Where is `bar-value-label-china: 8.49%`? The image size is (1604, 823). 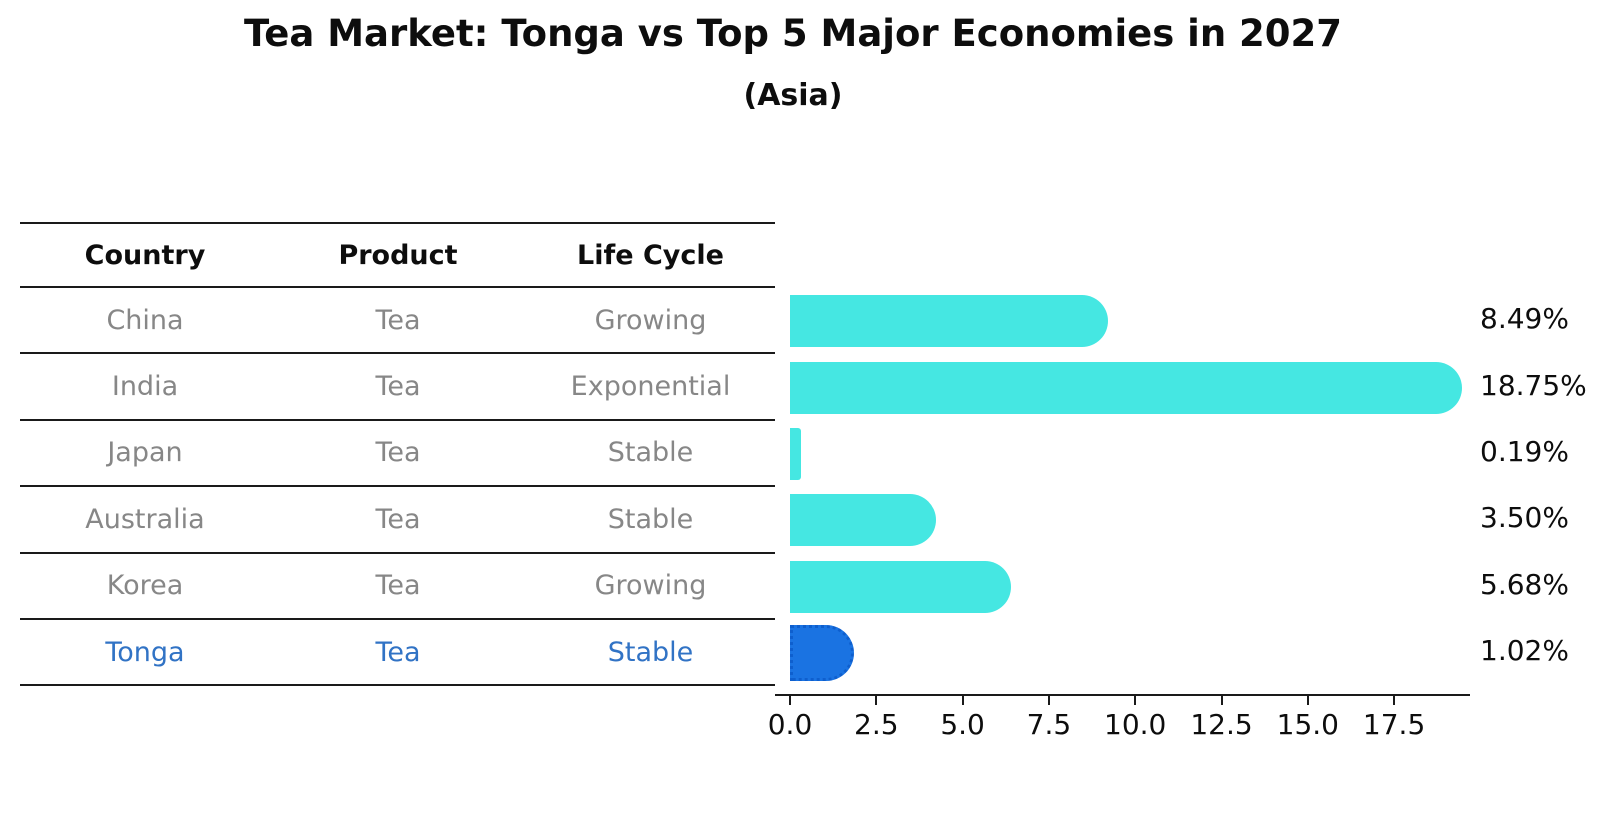 bar-value-label-china: 8.49% is located at coordinates (1524, 319).